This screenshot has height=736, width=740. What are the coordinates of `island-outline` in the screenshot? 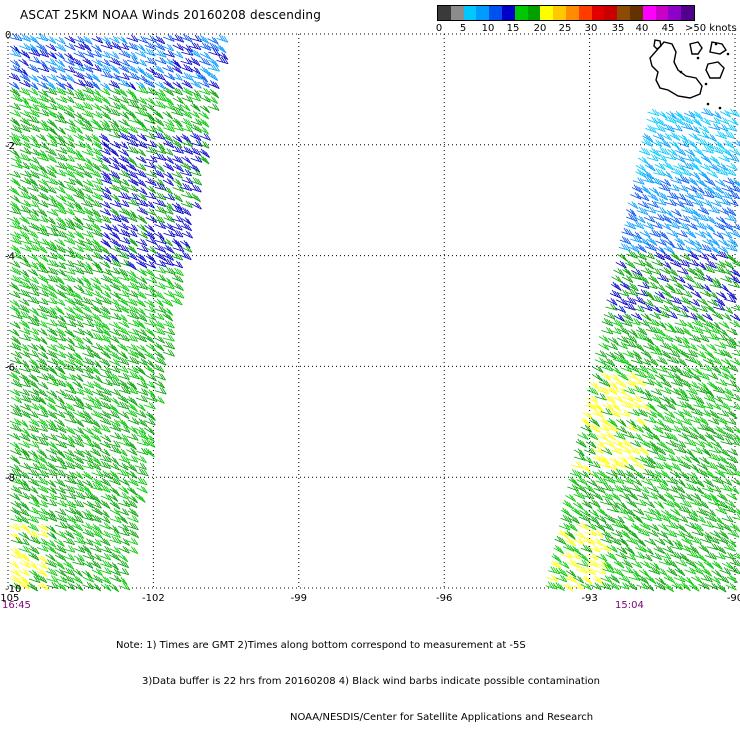 It's located at (715, 70).